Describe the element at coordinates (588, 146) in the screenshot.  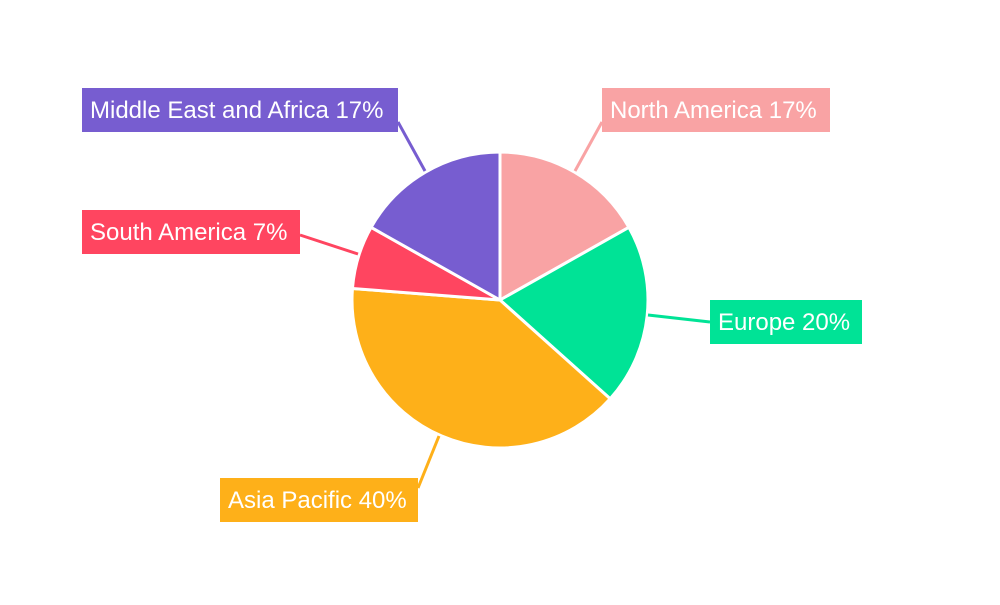
I see `label-connector-north-america` at that location.